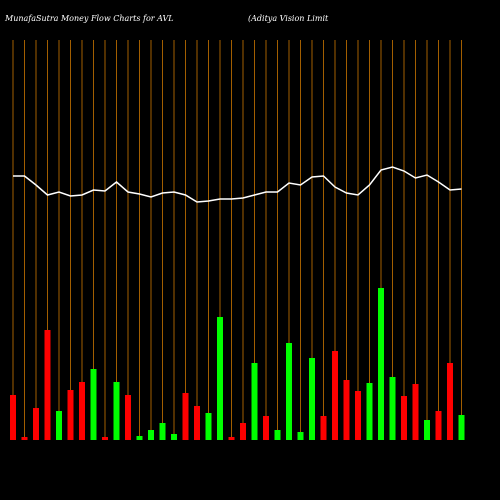  What do you see at coordinates (288, 18) in the screenshot?
I see `chart-subtitle: (Aditya Vision Limit` at bounding box center [288, 18].